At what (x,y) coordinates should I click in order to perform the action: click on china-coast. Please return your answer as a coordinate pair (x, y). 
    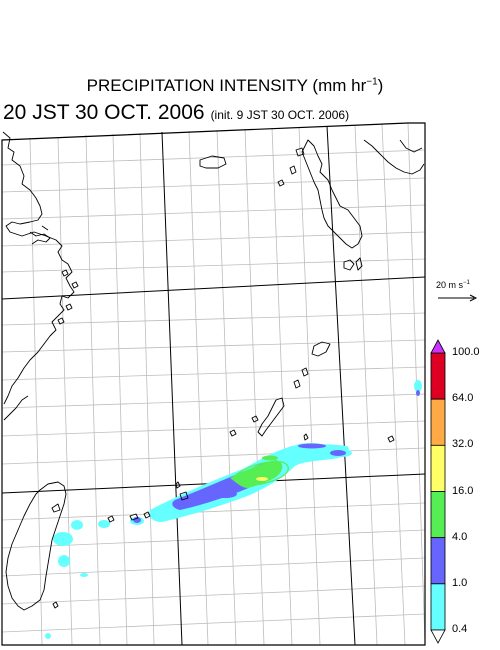
    Looking at the image, I should click on (38, 268).